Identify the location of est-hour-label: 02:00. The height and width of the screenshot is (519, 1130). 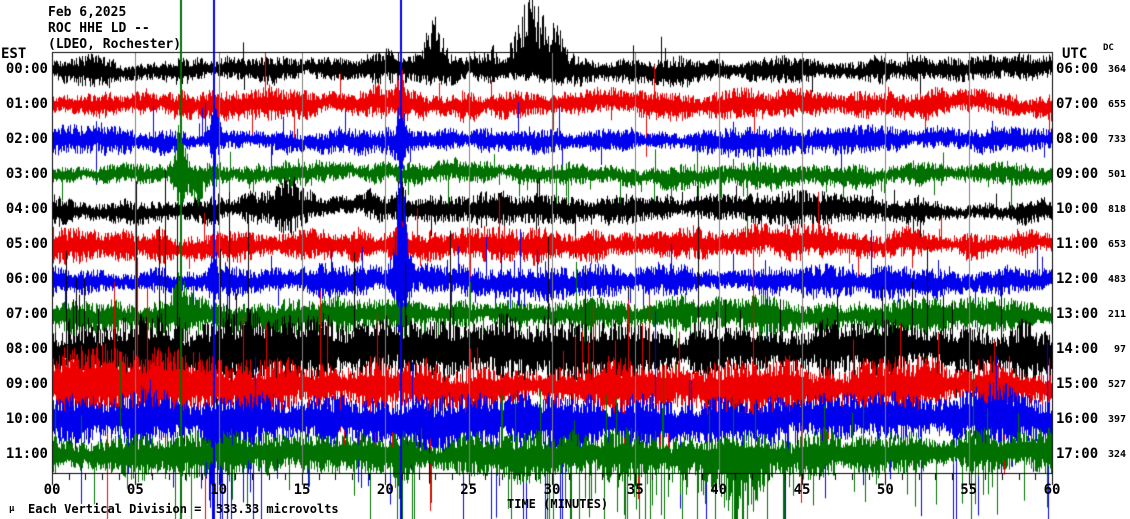
(26, 138).